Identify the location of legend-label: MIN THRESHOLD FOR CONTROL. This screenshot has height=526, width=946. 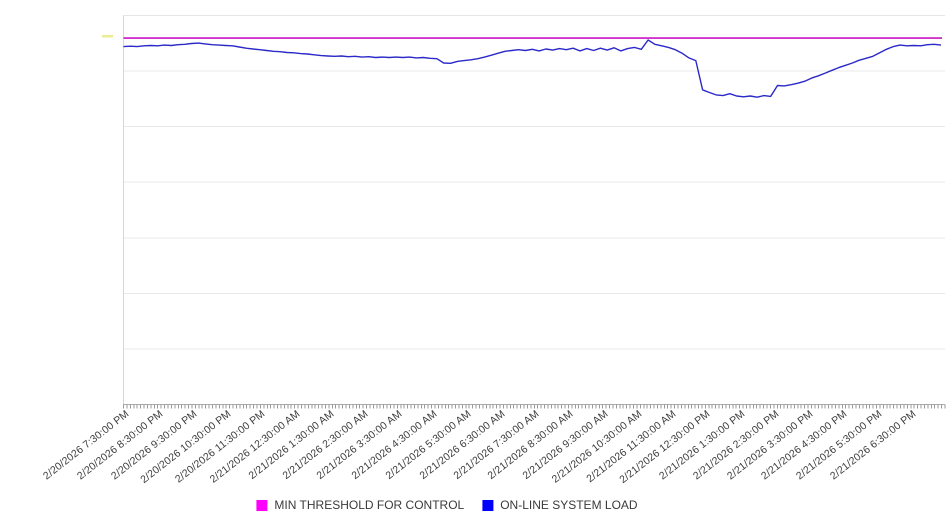
(369, 505).